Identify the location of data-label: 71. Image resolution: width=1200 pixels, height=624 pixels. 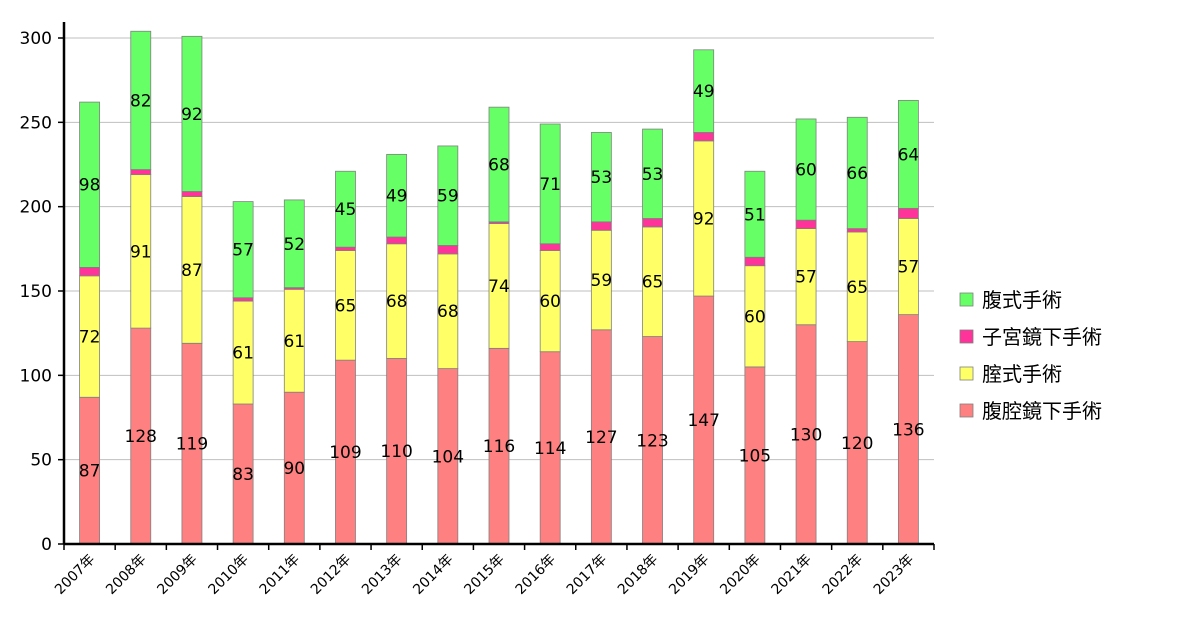
(550, 185).